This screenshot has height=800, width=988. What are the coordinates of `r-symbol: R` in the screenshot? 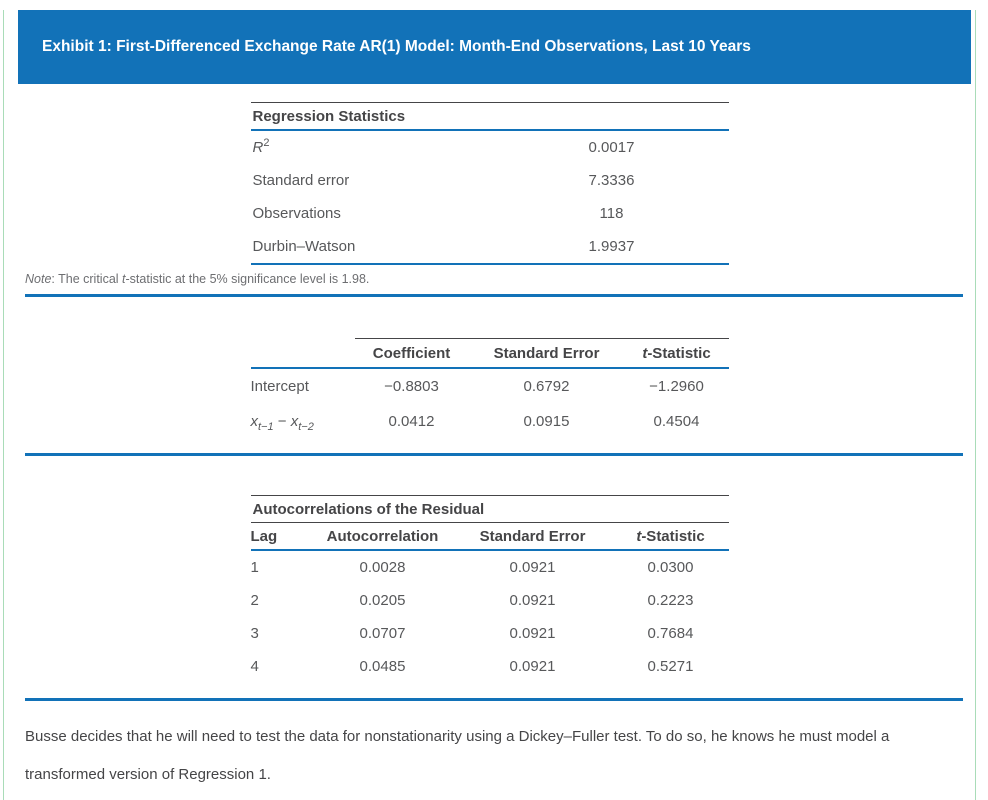 It's located at (258, 147).